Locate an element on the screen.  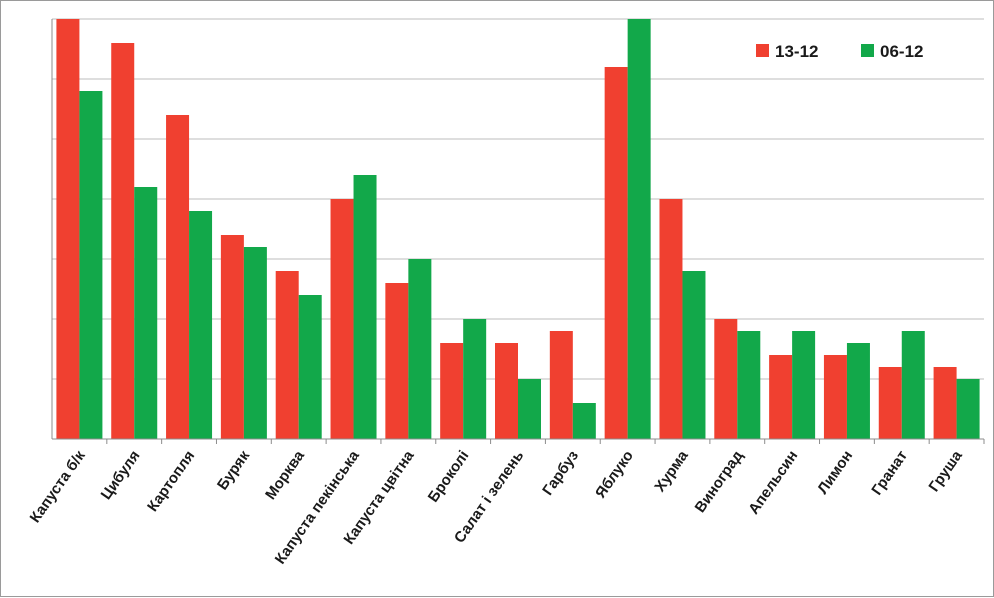
x-tick-label: Виноград is located at coordinates (719, 481).